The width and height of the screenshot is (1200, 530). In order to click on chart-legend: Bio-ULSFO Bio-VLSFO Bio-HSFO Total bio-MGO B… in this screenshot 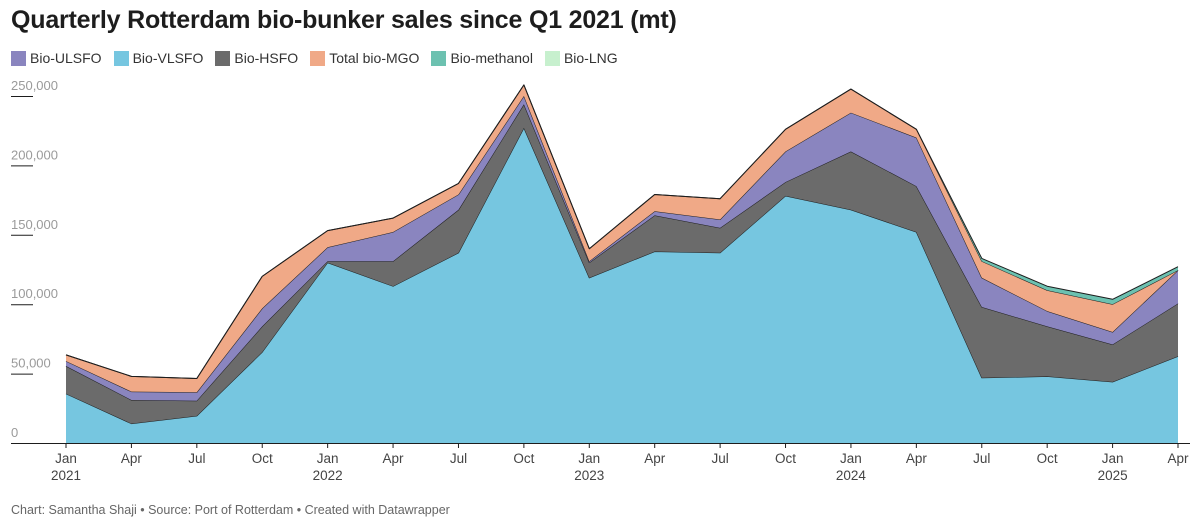, I will do `click(320, 58)`.